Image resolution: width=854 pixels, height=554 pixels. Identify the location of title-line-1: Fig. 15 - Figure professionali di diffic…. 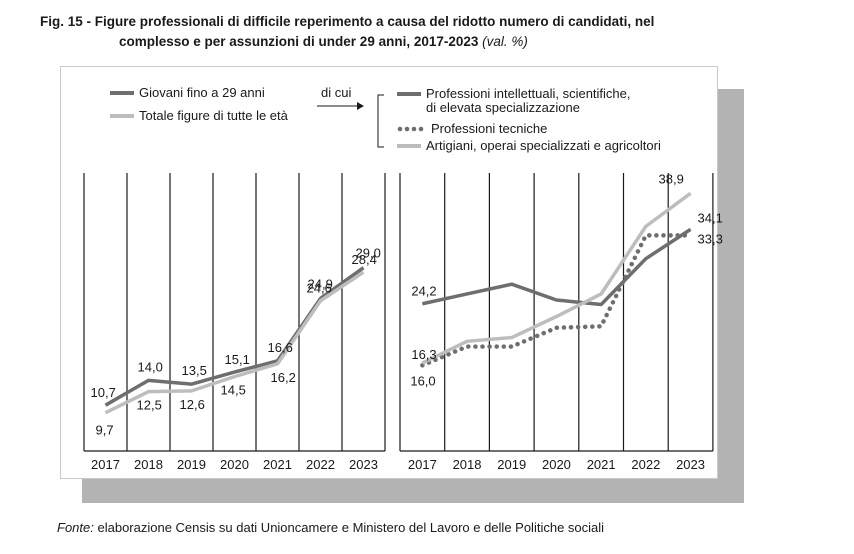
(347, 21).